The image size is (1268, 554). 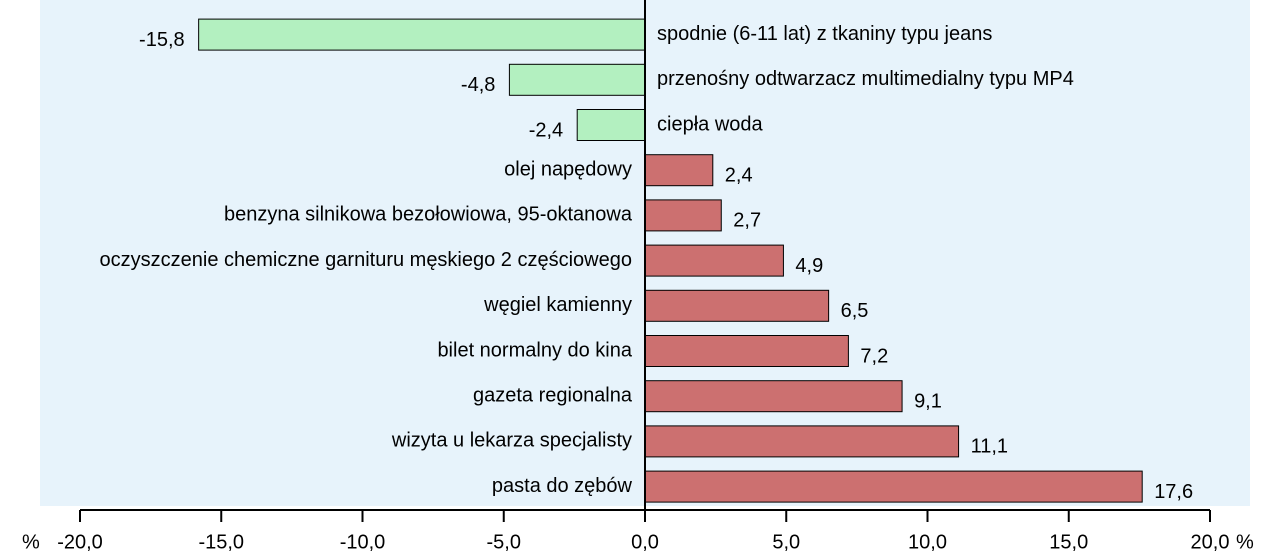 What do you see at coordinates (786, 542) in the screenshot?
I see `x-tick-label: 5,0` at bounding box center [786, 542].